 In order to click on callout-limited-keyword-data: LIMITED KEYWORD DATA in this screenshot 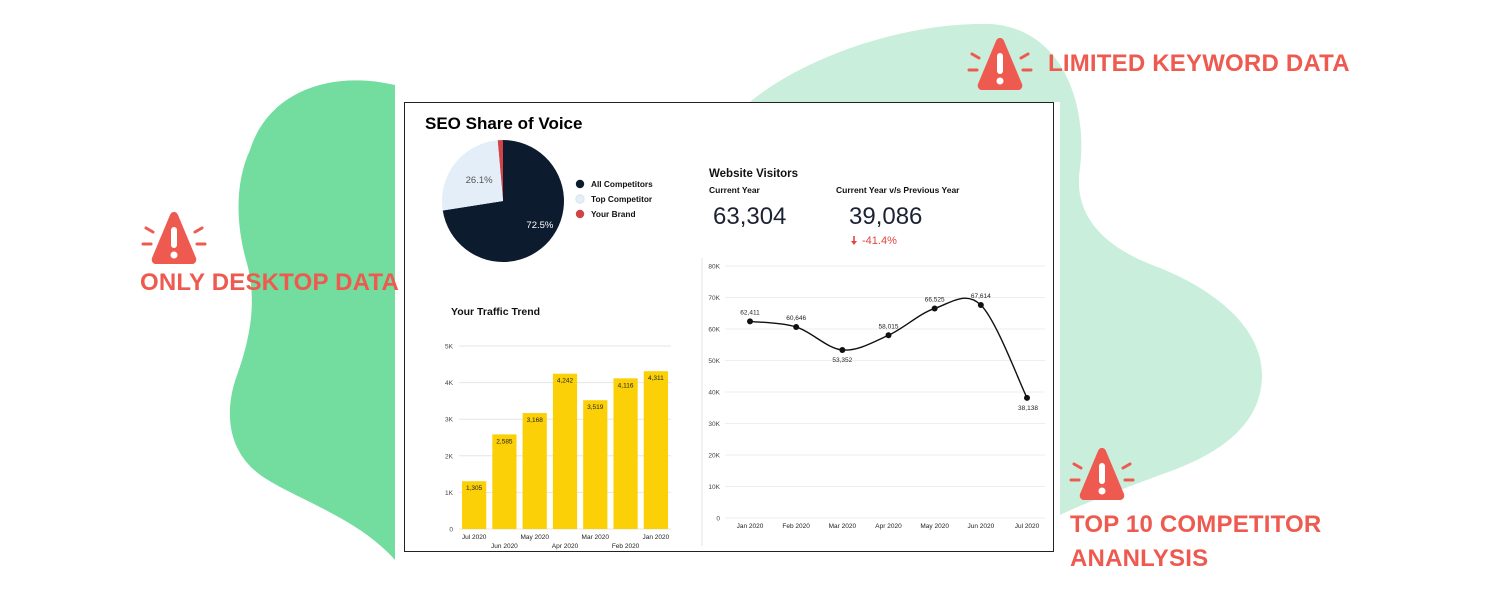, I will do `click(1199, 63)`.